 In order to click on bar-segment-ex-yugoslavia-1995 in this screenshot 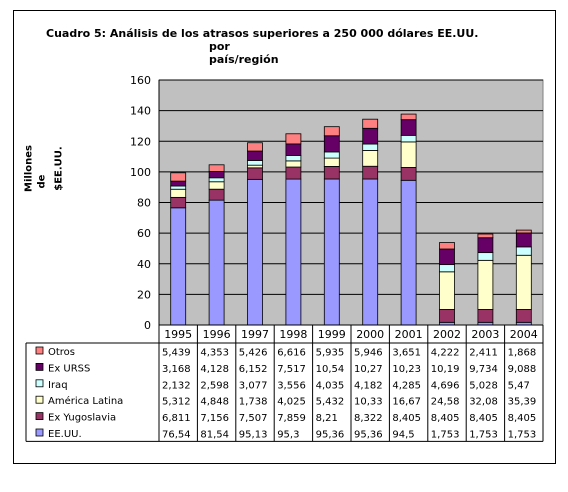, I will do `click(178, 202)`.